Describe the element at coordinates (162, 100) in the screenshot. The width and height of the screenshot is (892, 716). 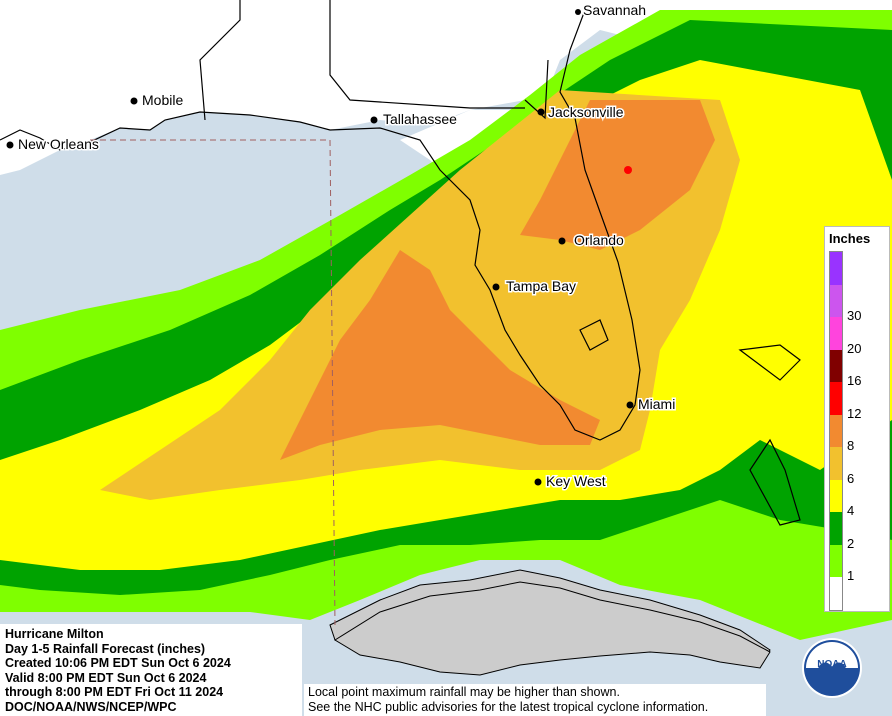
I see `city-label-mobile: Mobile` at that location.